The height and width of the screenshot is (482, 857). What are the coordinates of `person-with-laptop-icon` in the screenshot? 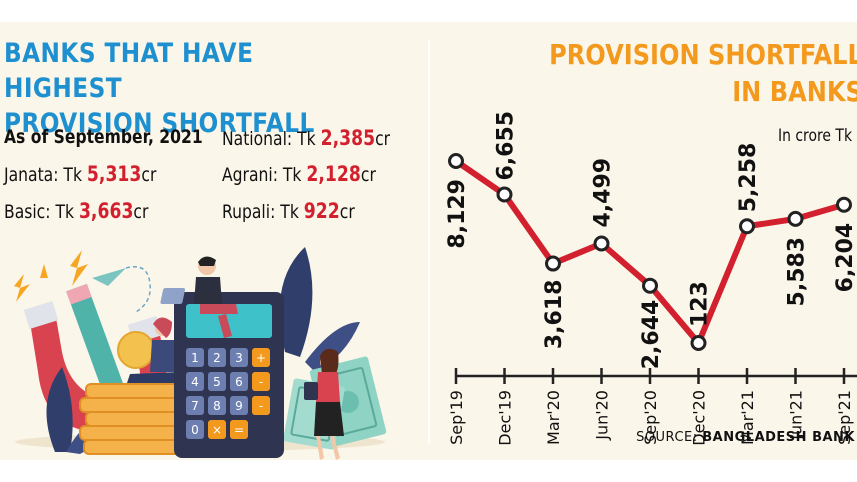 It's located at (199, 297).